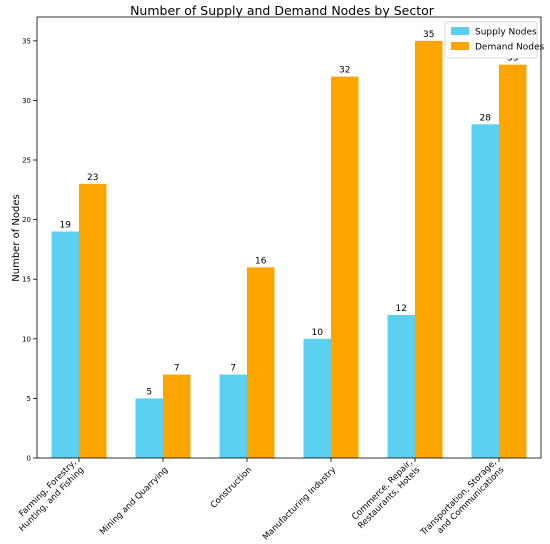 The width and height of the screenshot is (550, 544). I want to click on y-axis-label: Number of Nodes, so click(16, 237).